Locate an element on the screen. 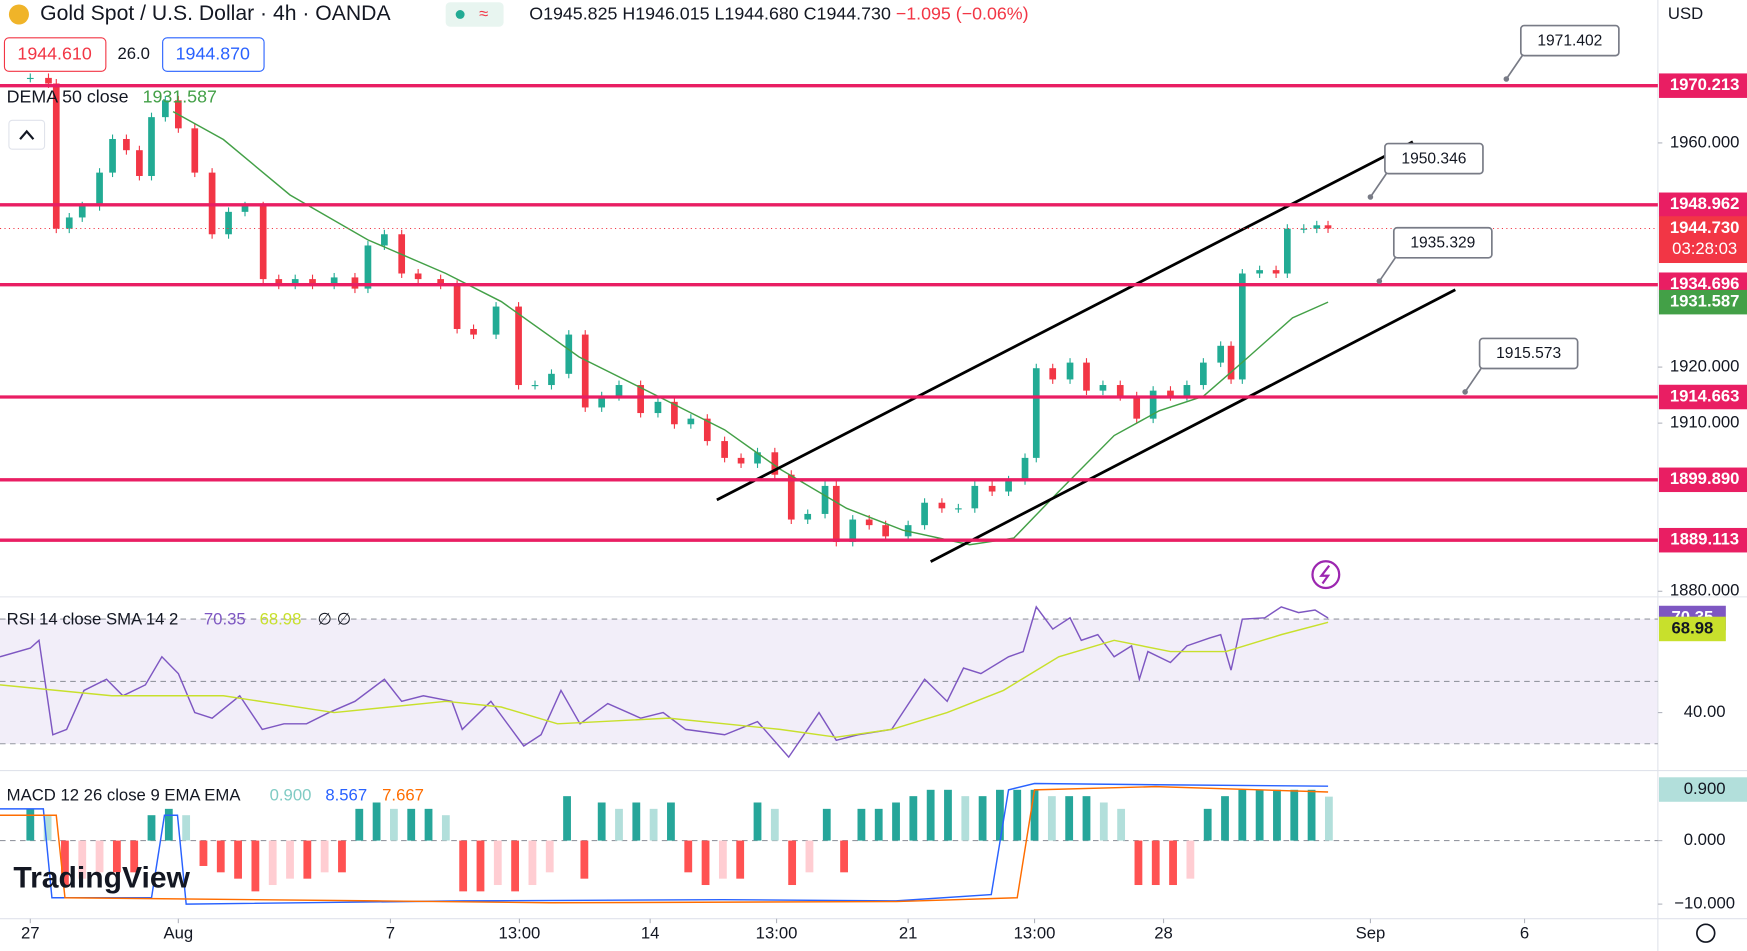 This screenshot has width=1747, height=951. note-box is located at coordinates (1442, 242).